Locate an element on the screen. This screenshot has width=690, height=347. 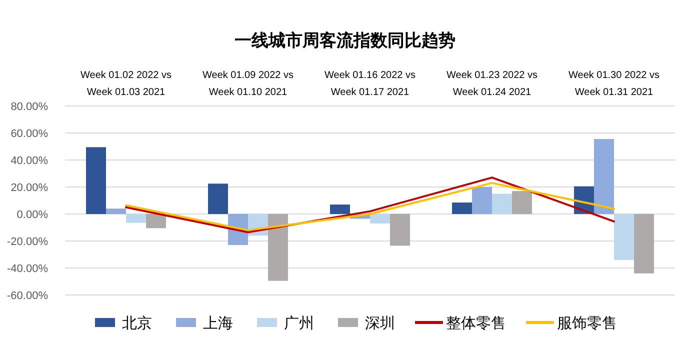
legend-label: 深圳 is located at coordinates (380, 323).